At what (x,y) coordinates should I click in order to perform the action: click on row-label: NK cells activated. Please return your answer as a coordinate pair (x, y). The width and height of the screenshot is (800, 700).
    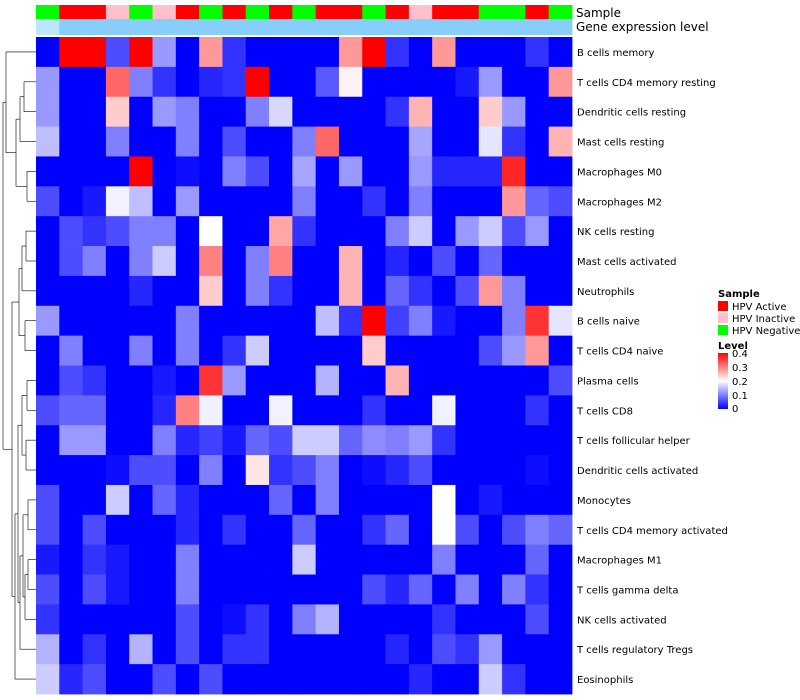
    Looking at the image, I should click on (622, 620).